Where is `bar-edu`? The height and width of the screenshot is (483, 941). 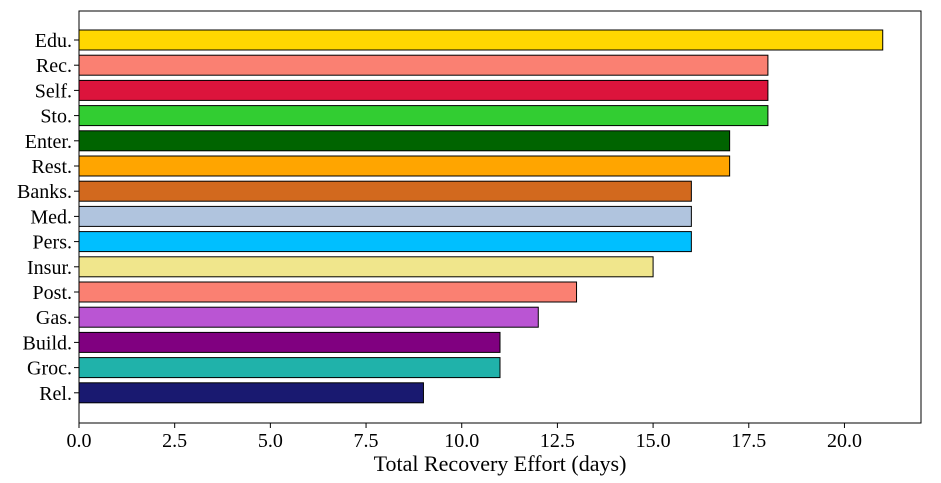 bar-edu is located at coordinates (481, 40).